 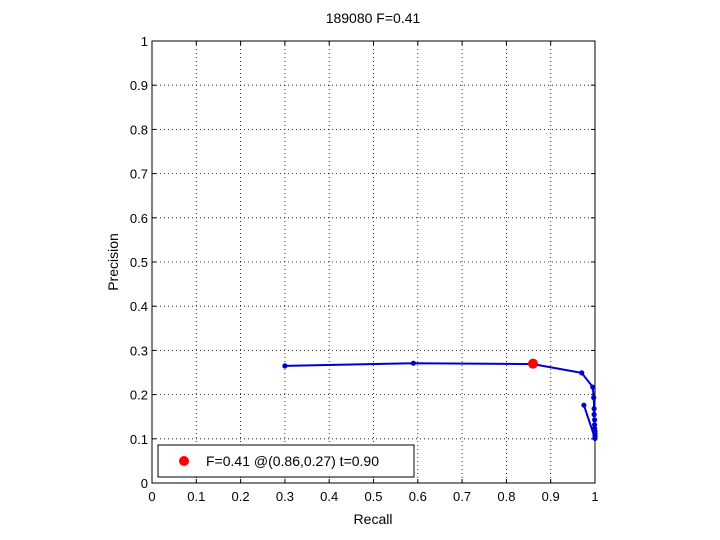 I want to click on chart-title: 189080 F=0.41, so click(x=373, y=18).